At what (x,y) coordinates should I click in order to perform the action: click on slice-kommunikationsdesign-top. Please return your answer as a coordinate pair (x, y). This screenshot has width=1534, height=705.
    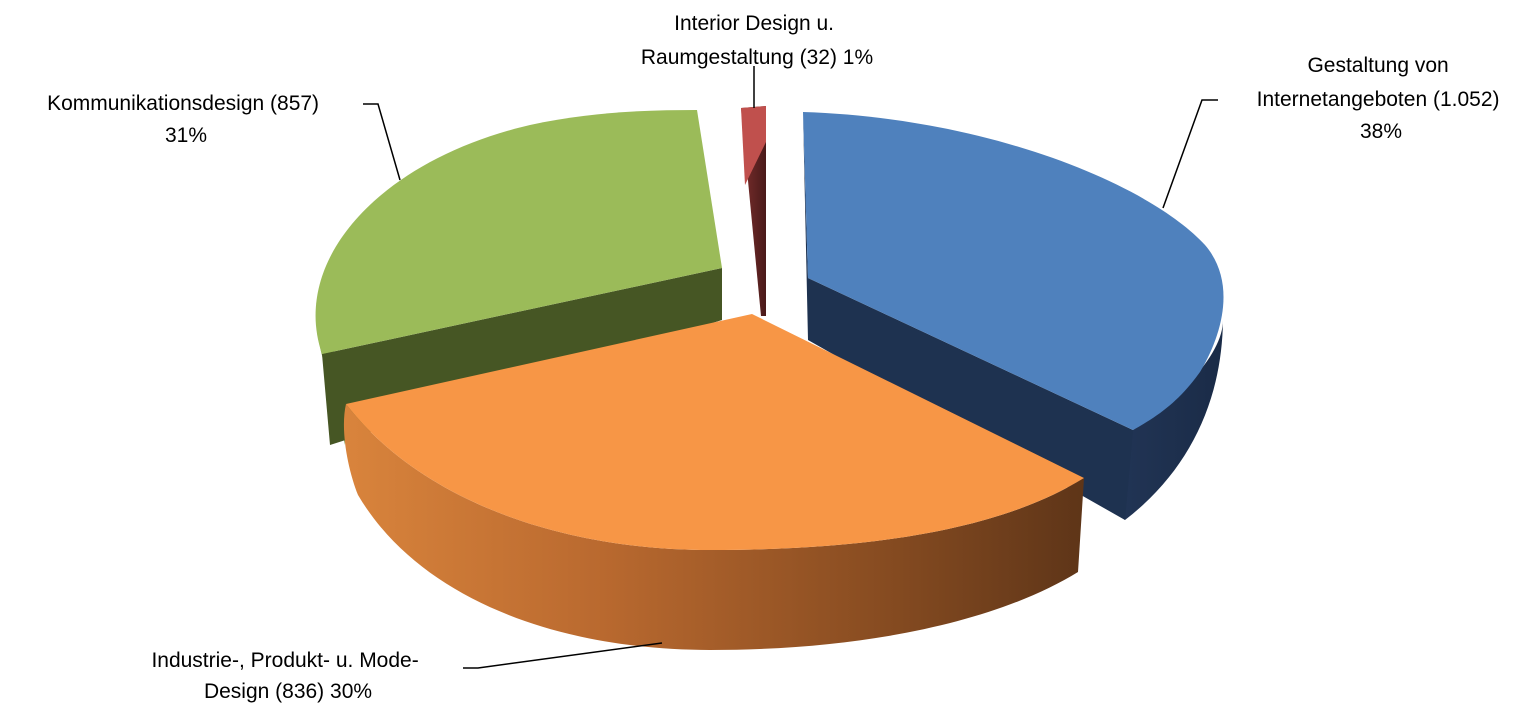
    Looking at the image, I should click on (518, 232).